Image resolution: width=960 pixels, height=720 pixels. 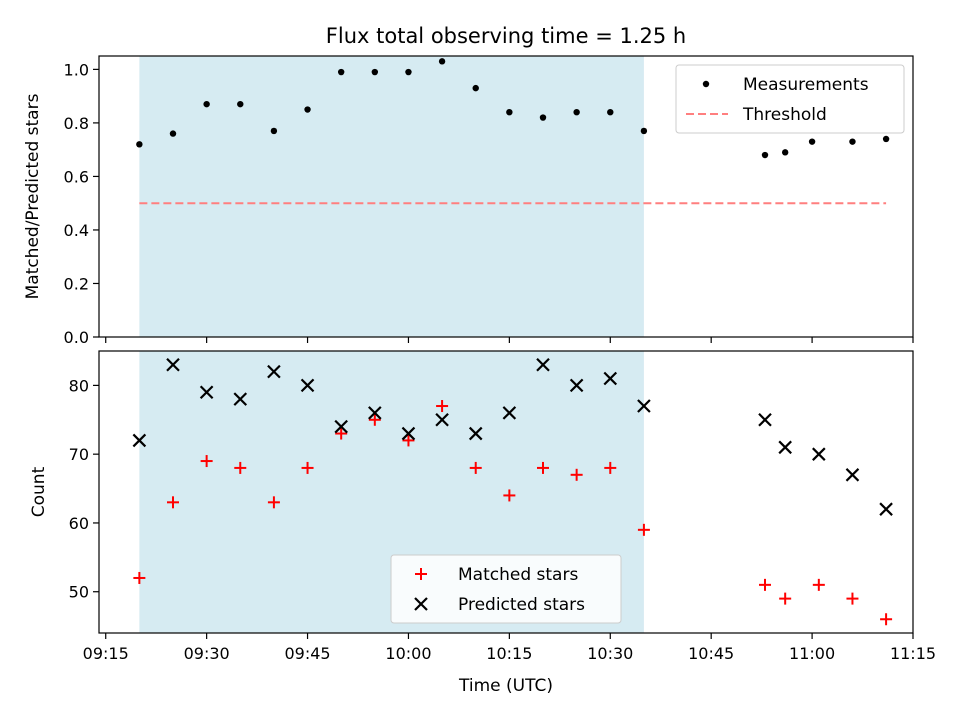 What do you see at coordinates (421, 604) in the screenshot?
I see `legend-predicted-swatch` at bounding box center [421, 604].